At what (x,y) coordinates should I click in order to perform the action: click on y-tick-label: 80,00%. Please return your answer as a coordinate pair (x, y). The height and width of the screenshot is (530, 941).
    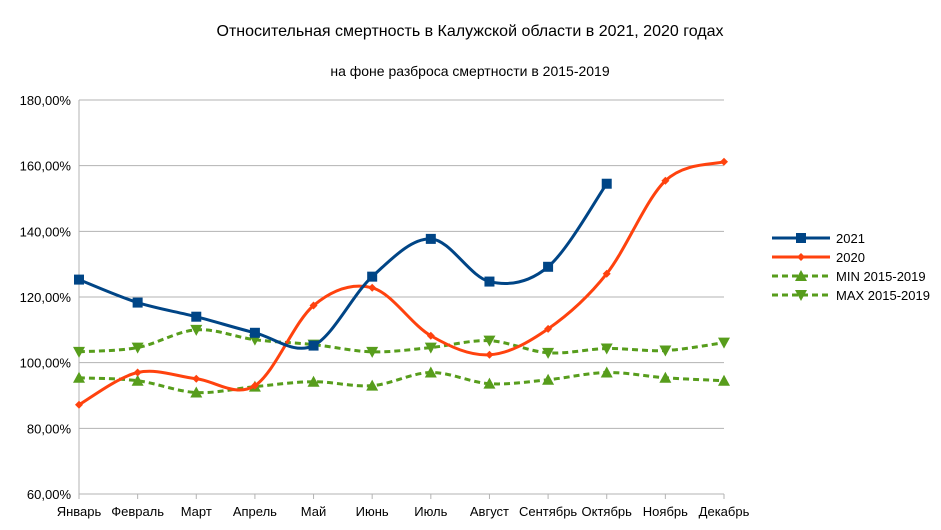
    Looking at the image, I should click on (49, 428).